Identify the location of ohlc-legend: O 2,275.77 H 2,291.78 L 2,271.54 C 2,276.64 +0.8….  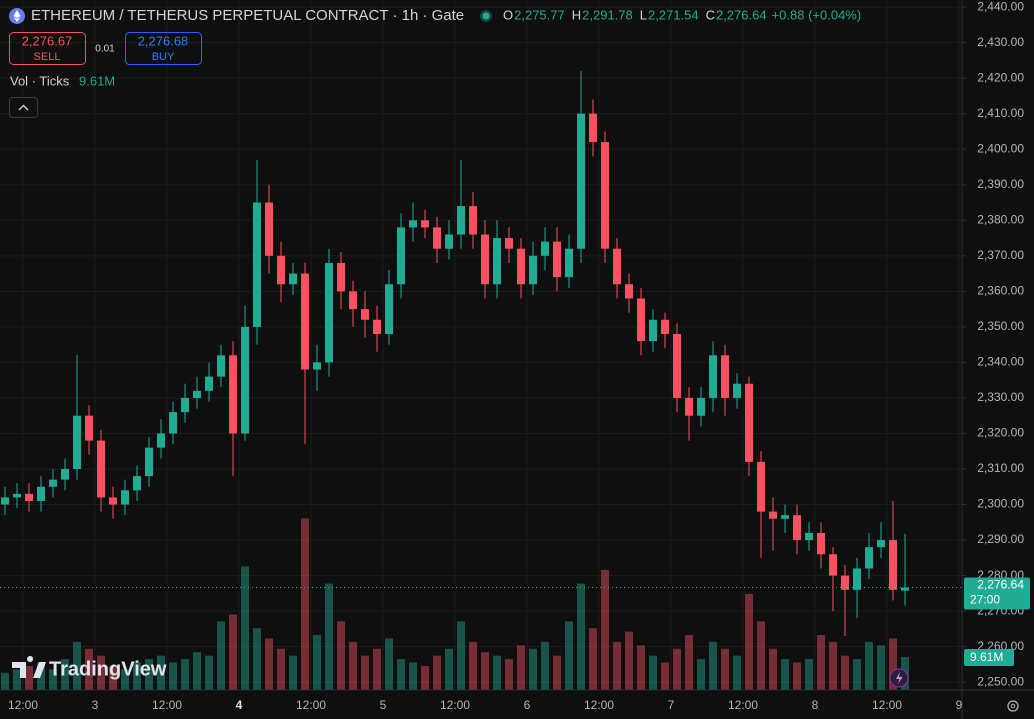
(682, 14).